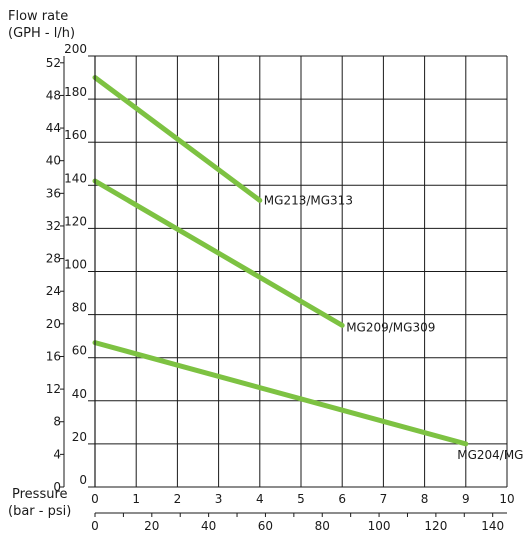 The height and width of the screenshot is (533, 524). Describe the element at coordinates (219, 499) in the screenshot. I see `x-bar-tick-label: 3` at that location.